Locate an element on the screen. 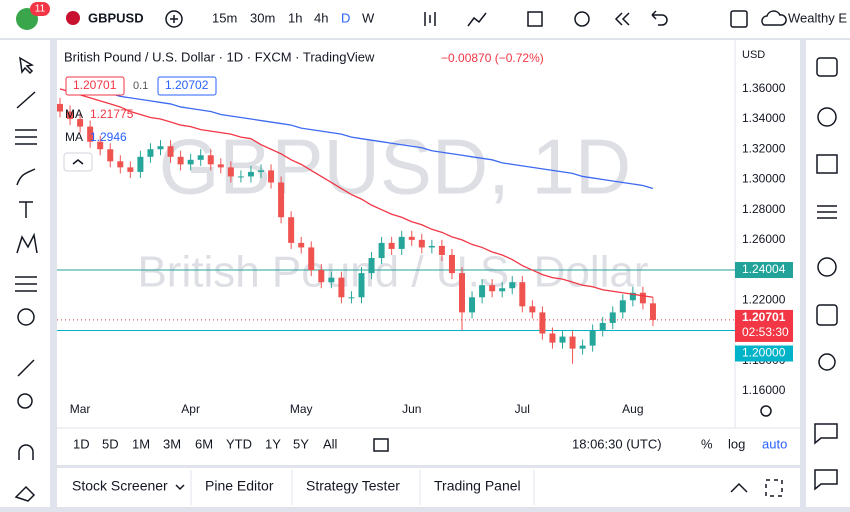  alert-icon is located at coordinates (582, 19).